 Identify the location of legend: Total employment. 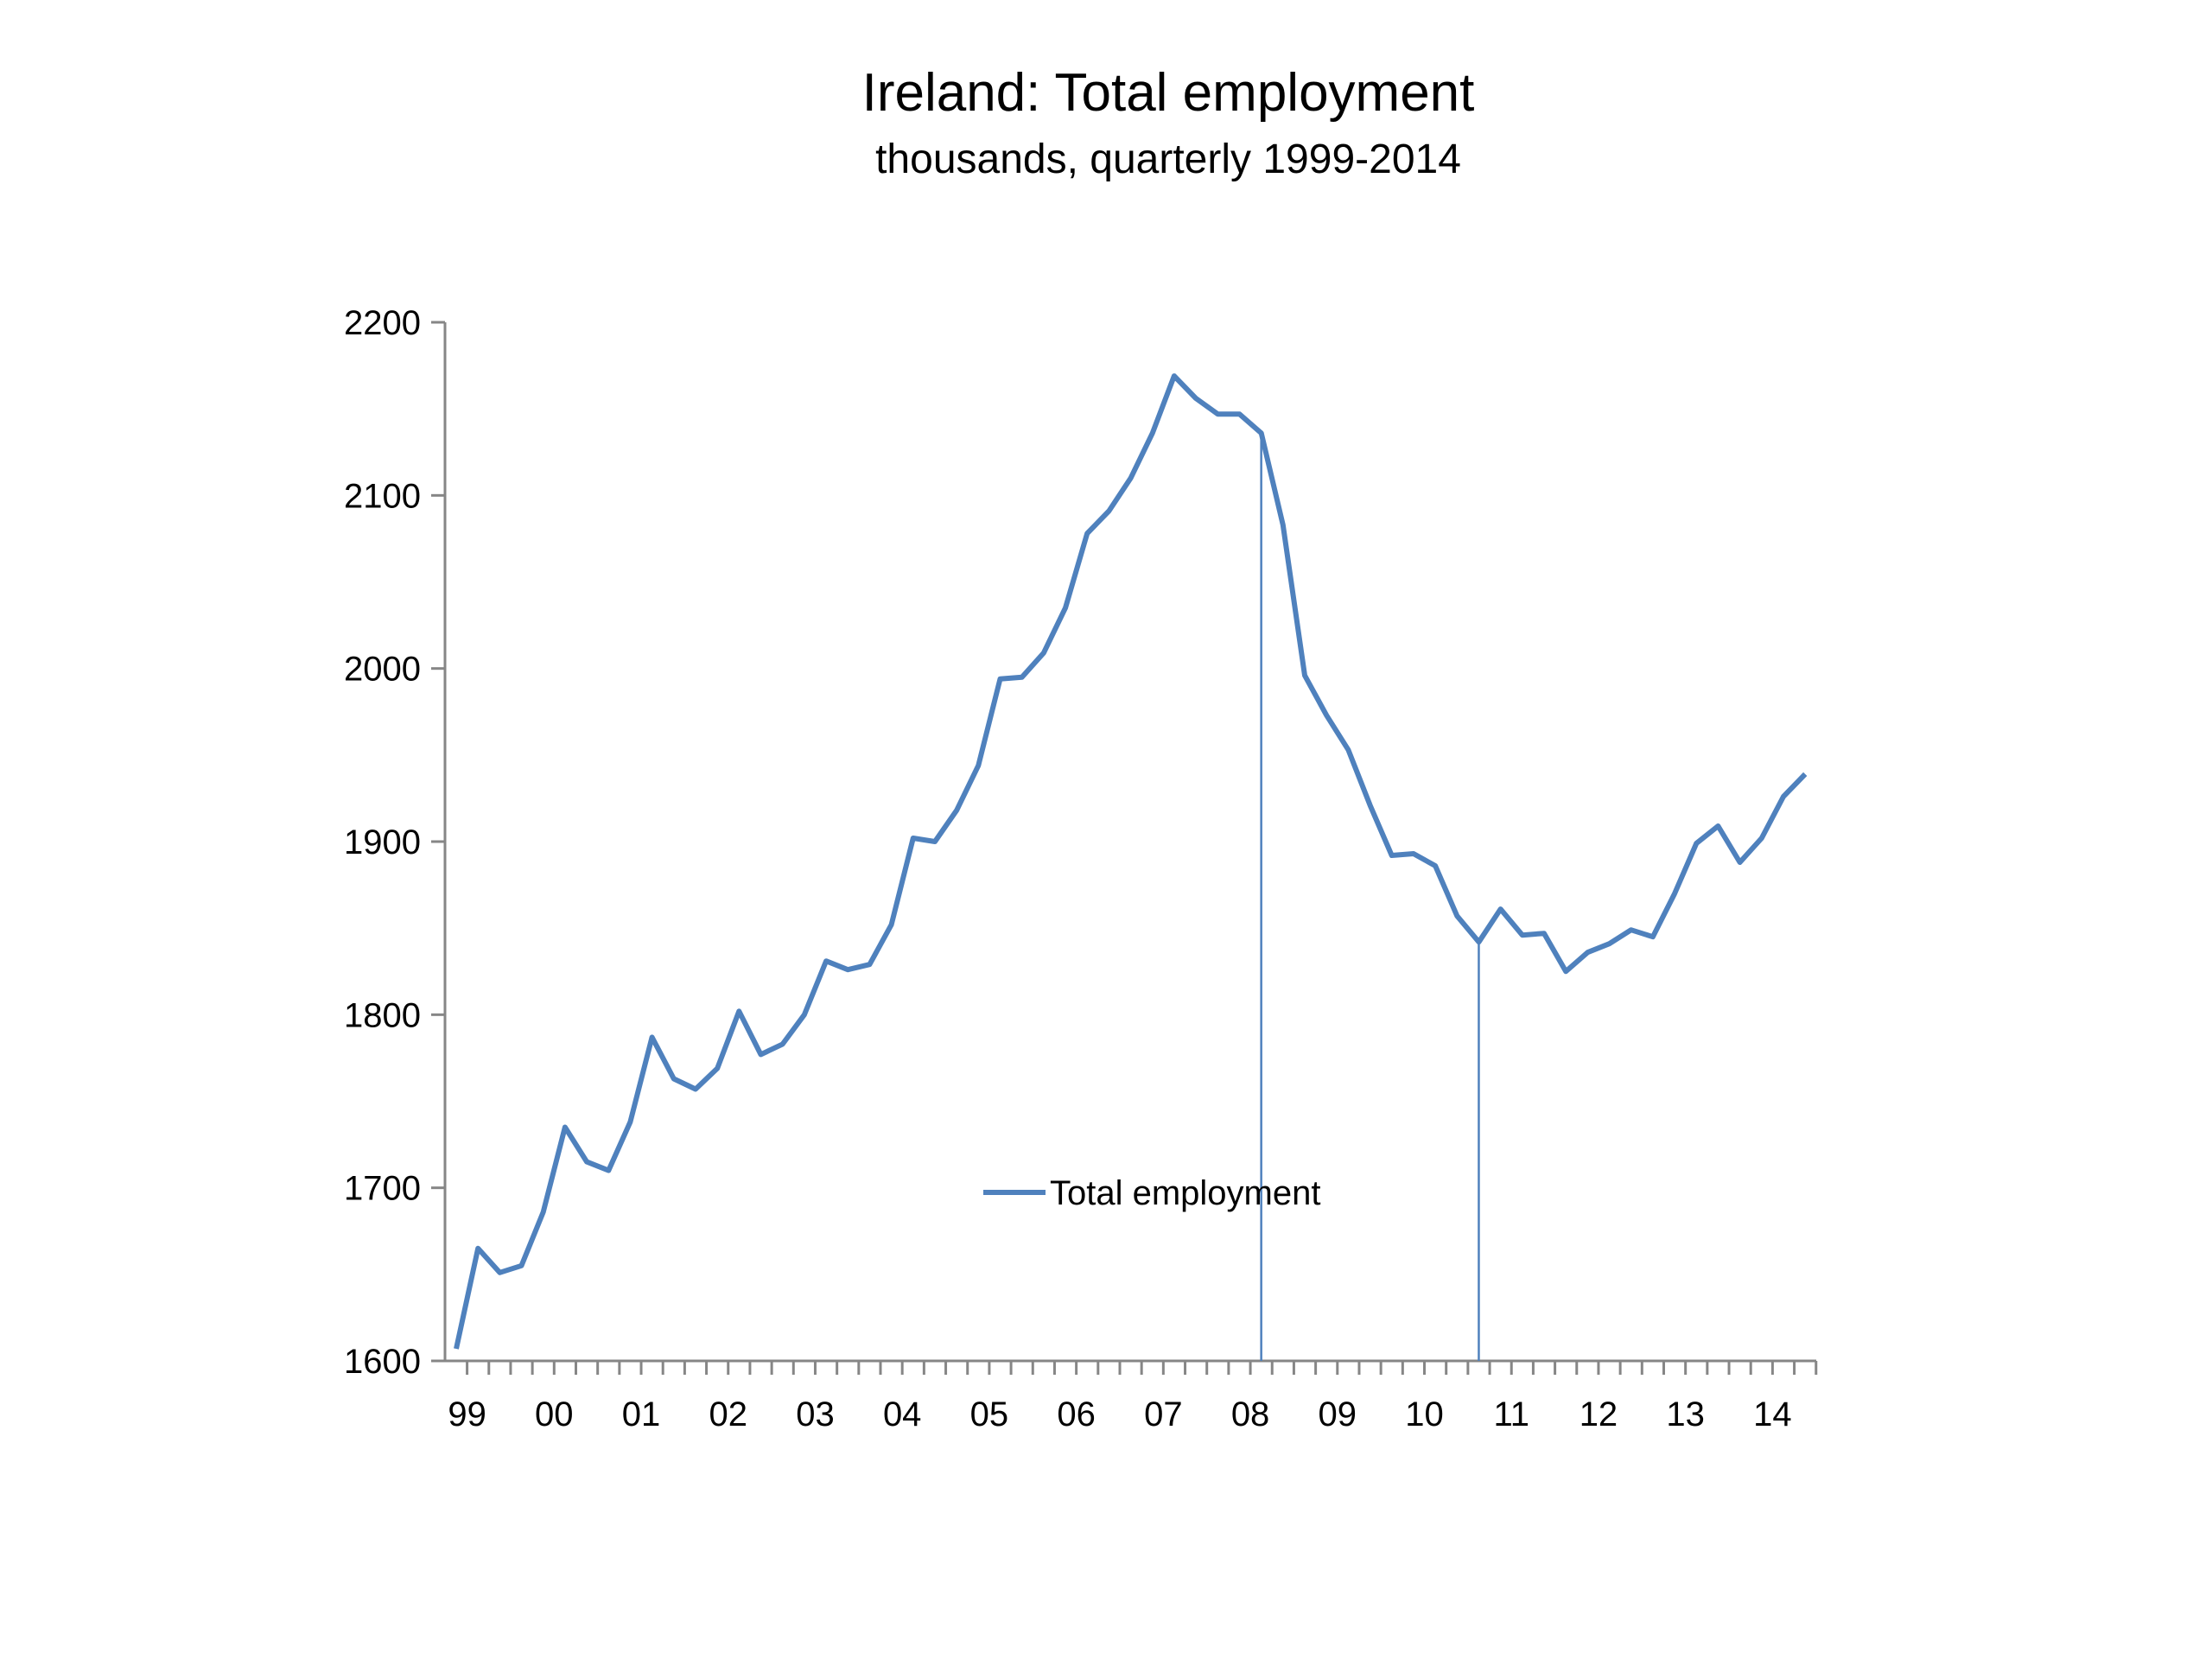
(1151, 1193).